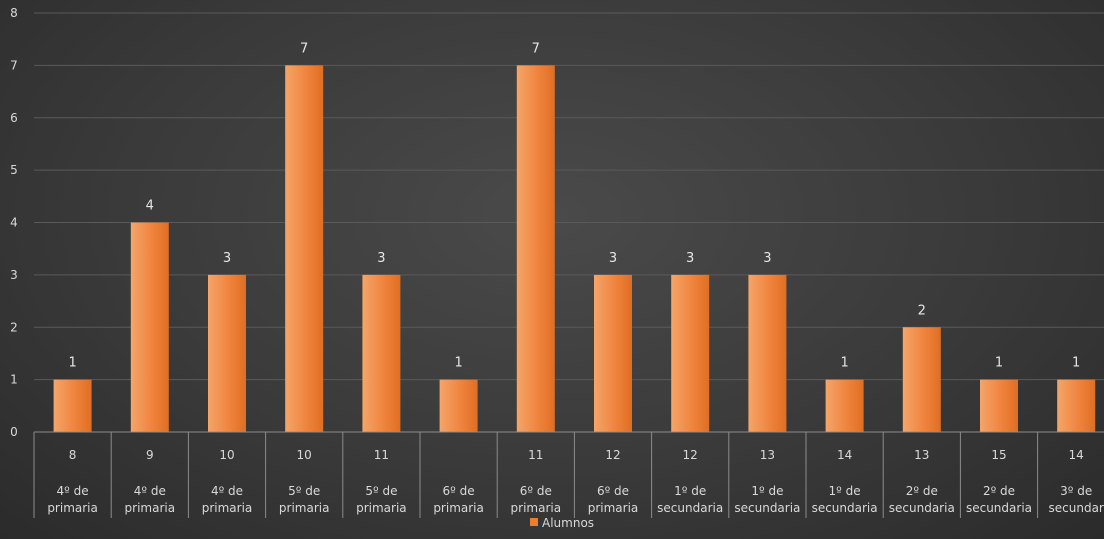 The height and width of the screenshot is (539, 1104). What do you see at coordinates (1076, 508) in the screenshot?
I see `category-label-bottom: secundar` at bounding box center [1076, 508].